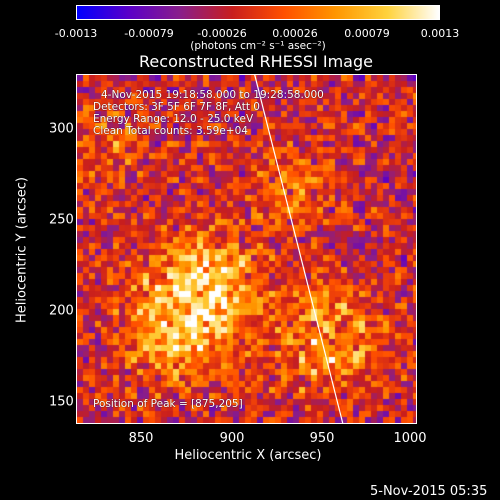 Image resolution: width=500 pixels, height=500 pixels. I want to click on detectors-text: Detectors: 3F 5F 6F 7F 8F, Att 0, so click(176, 107).